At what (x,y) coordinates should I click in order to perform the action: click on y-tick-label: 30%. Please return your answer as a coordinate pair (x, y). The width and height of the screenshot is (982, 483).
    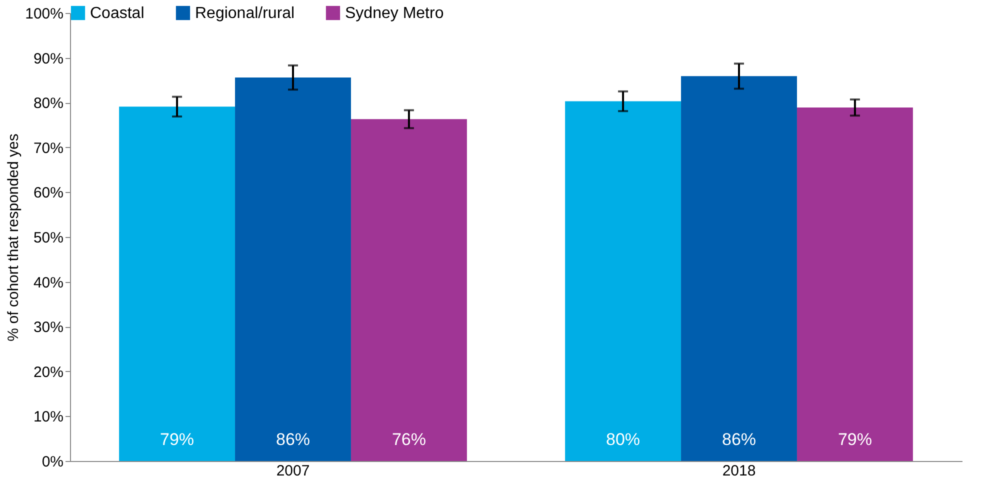
    Looking at the image, I should click on (48, 327).